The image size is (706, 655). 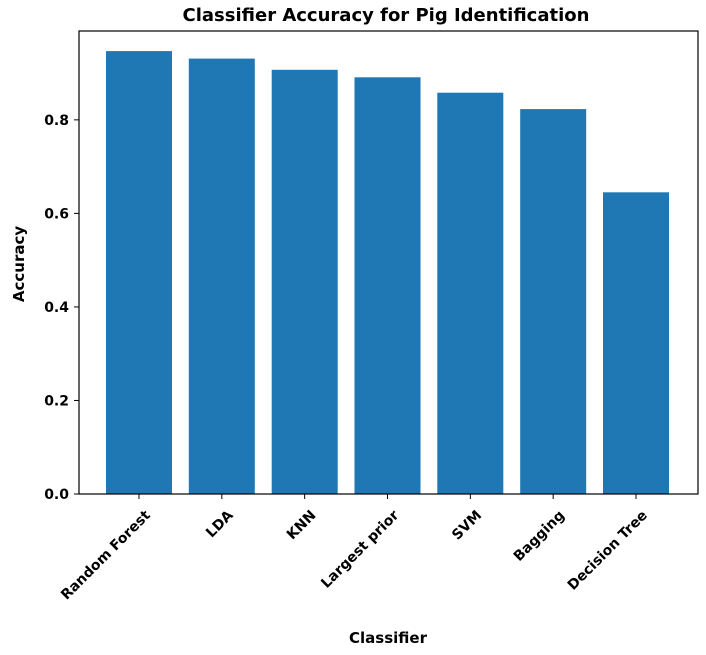 I want to click on y-axis-ticks: 0.0 0.2 0.4 0.6 0.8, so click(x=61, y=308).